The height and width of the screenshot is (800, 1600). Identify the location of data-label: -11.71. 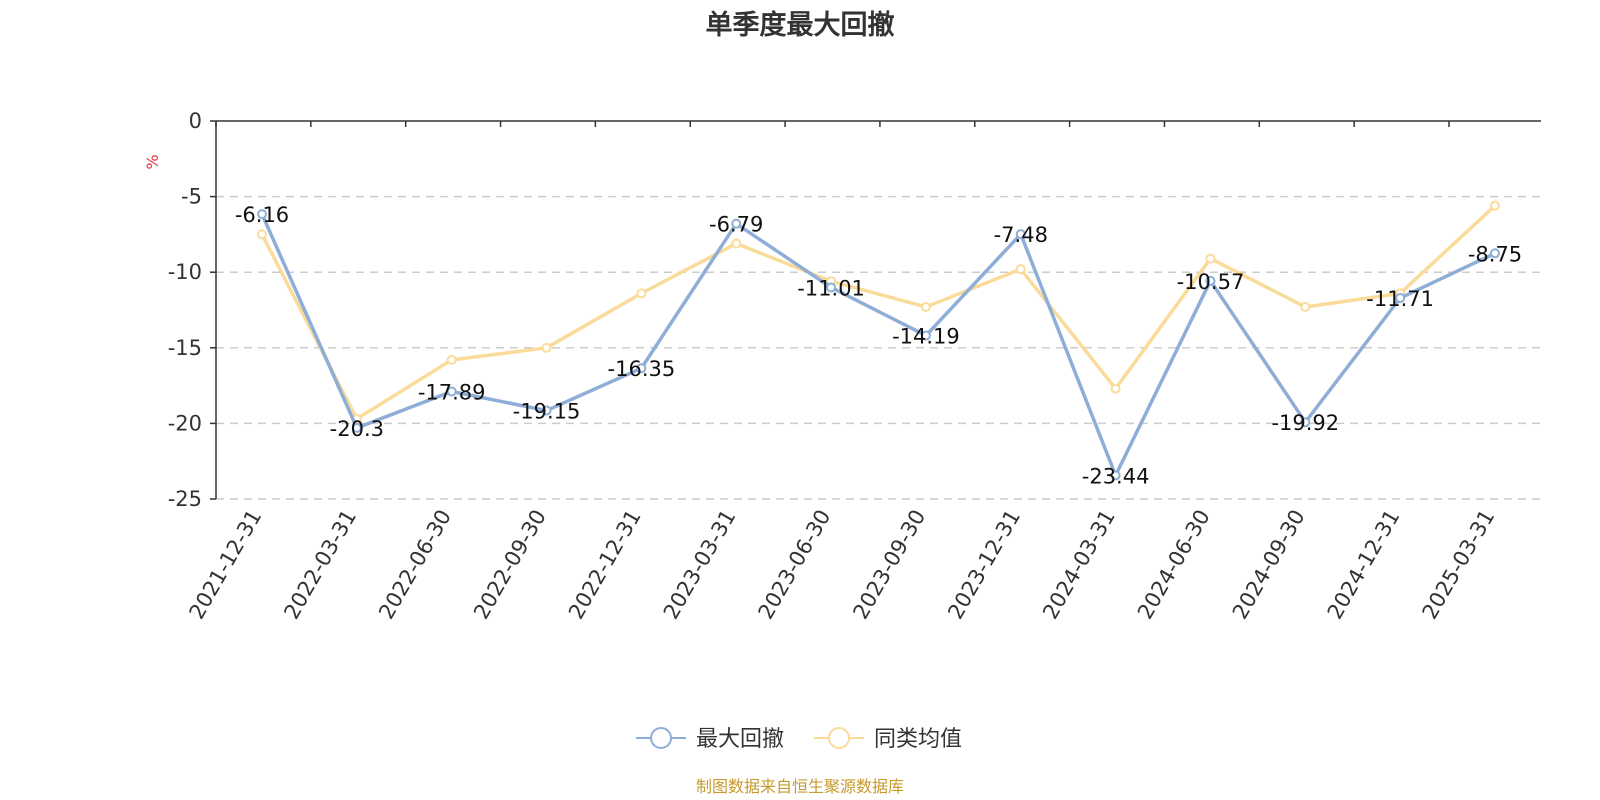
(1400, 299).